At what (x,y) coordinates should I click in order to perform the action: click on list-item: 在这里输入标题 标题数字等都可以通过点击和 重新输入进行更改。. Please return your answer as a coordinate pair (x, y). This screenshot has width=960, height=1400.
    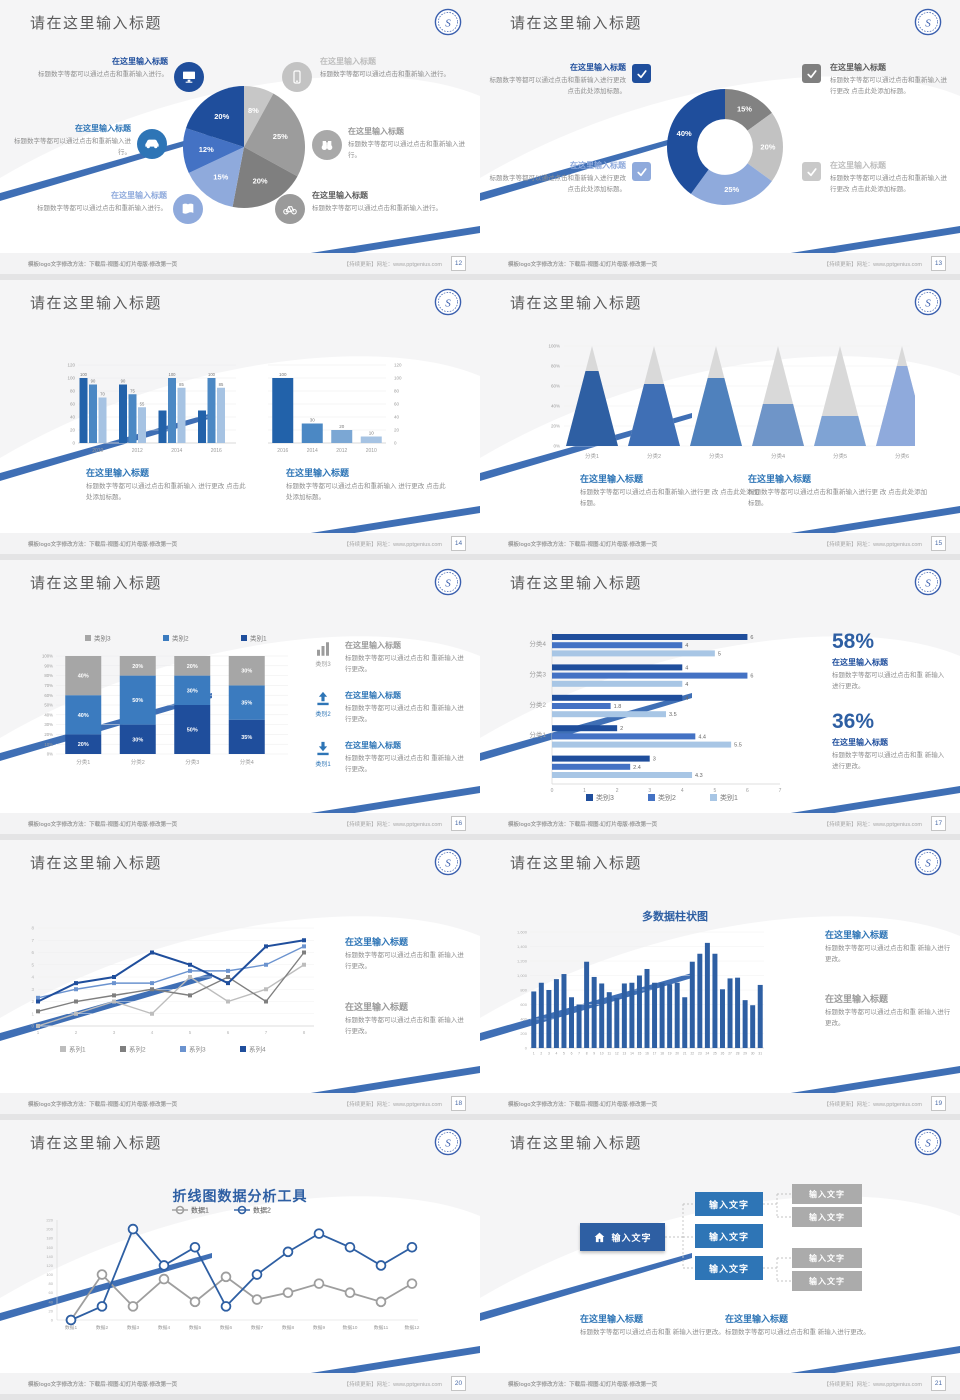
    Looking at the image, I should click on (406, 757).